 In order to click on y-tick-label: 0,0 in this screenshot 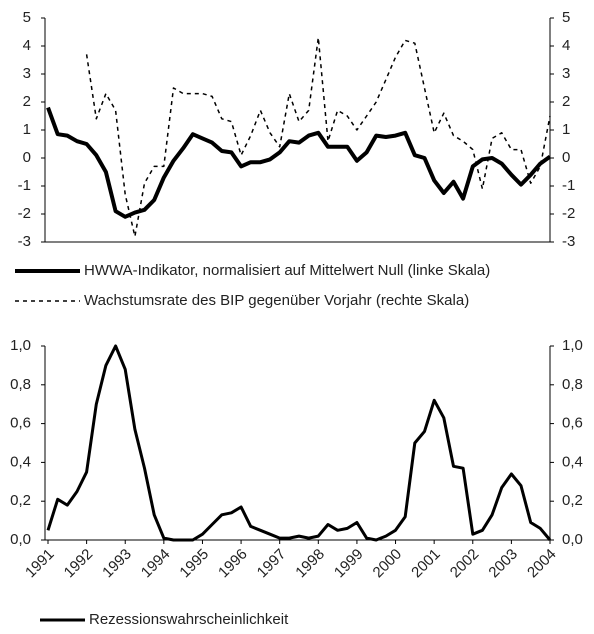, I will do `click(20, 539)`.